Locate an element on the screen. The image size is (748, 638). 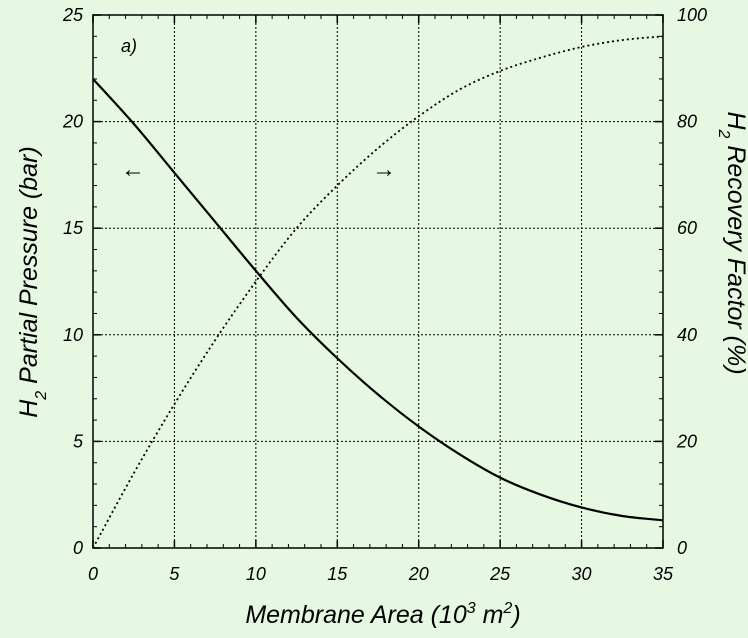
y-right-axis-title-pre: H is located at coordinates (735, 120).